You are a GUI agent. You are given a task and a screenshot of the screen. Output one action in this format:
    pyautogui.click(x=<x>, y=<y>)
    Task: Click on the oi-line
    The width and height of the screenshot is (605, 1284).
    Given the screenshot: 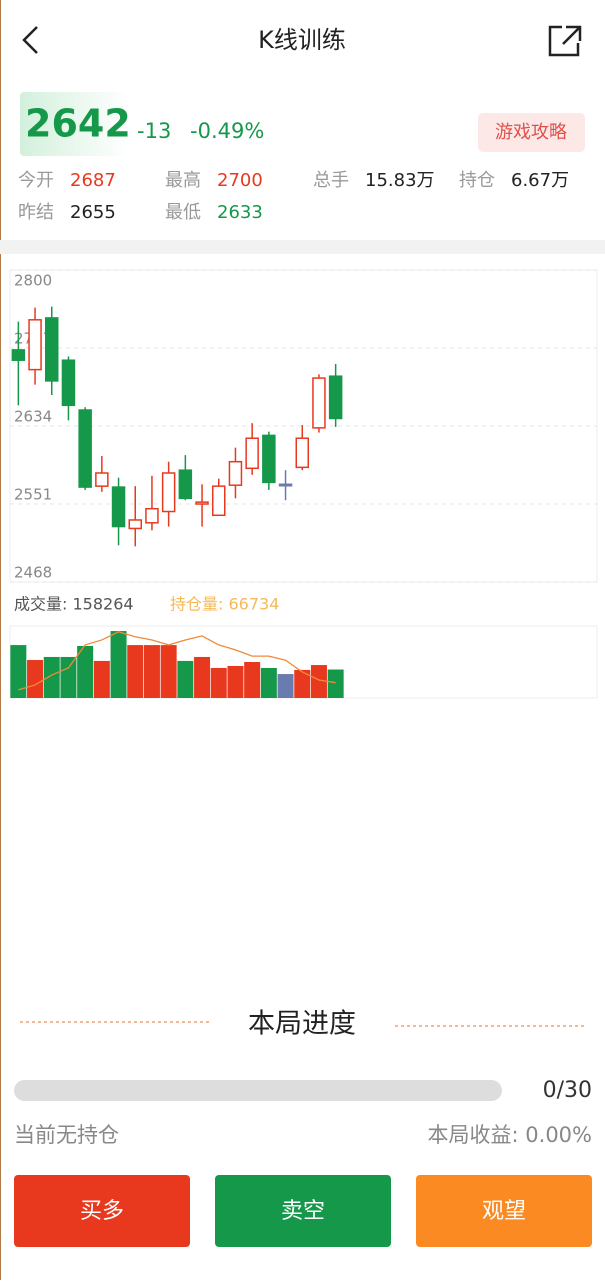 What is the action you would take?
    pyautogui.click(x=177, y=661)
    